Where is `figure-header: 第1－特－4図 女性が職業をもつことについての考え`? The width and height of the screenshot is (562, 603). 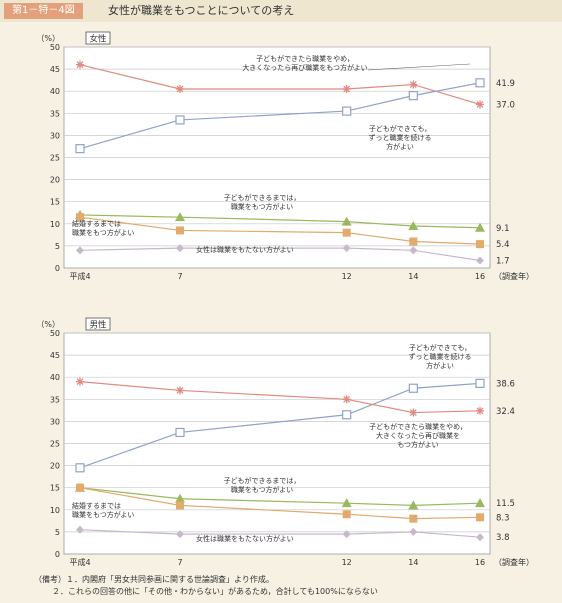 figure-header: 第1－特－4図 女性が職業をもつことについての考え is located at coordinates (281, 11).